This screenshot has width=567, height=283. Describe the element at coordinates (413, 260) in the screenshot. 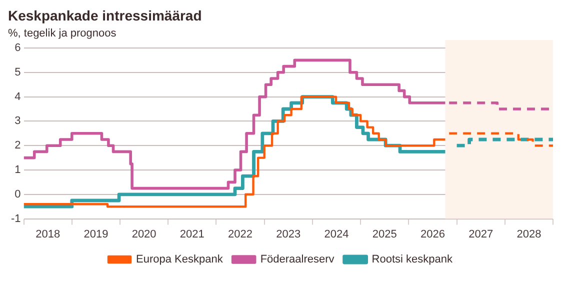

I see `legend-label: Rootsi keskpank` at that location.